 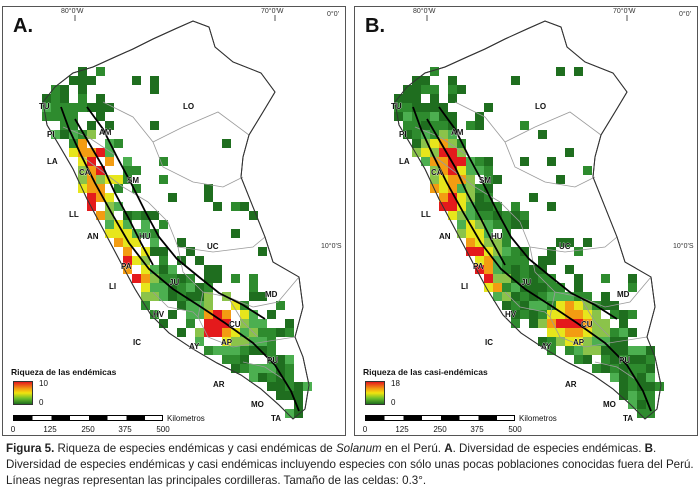 What do you see at coordinates (548, 448) in the screenshot?
I see `caption-text: . Diversidad de especies endémicas.` at bounding box center [548, 448].